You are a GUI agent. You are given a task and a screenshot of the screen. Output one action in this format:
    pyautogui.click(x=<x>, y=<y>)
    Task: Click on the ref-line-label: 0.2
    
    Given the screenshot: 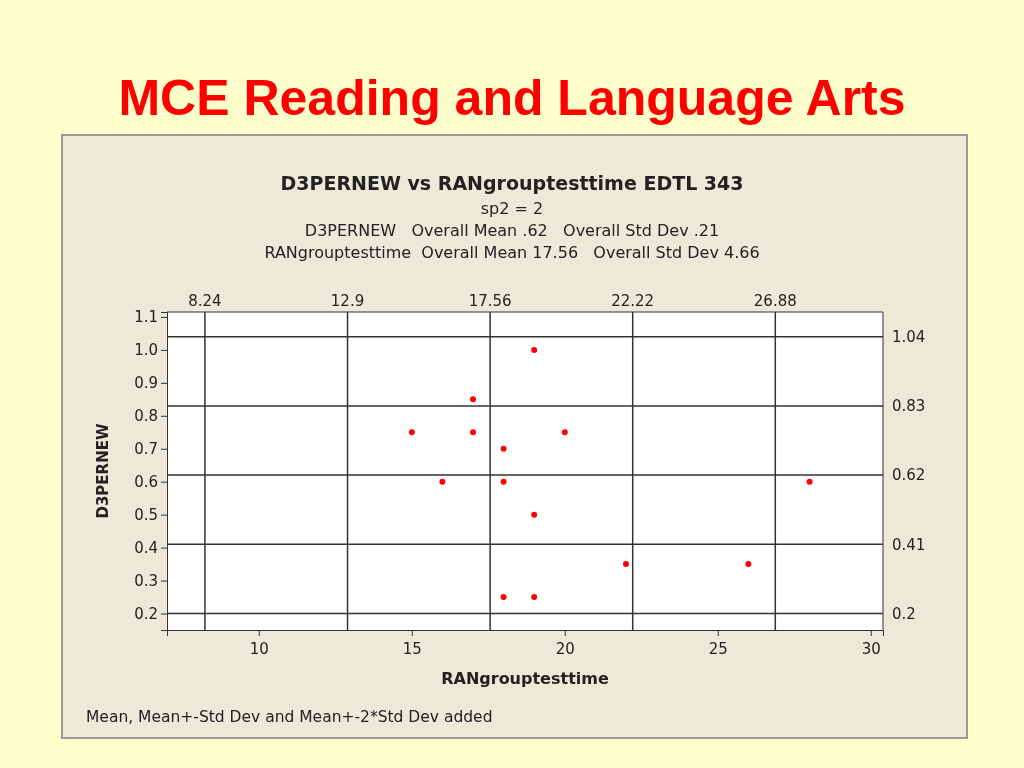 What is the action you would take?
    pyautogui.click(x=904, y=613)
    